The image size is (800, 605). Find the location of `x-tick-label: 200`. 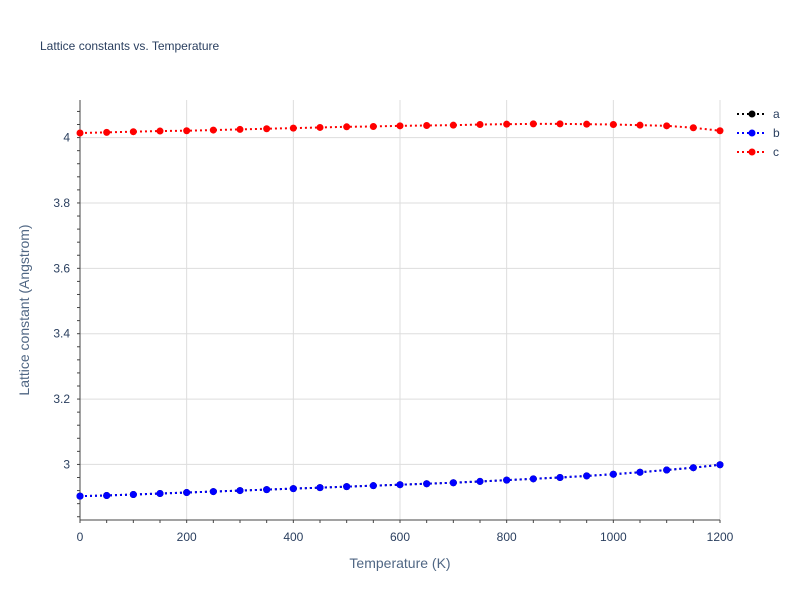

x-tick-label: 200 is located at coordinates (187, 537).